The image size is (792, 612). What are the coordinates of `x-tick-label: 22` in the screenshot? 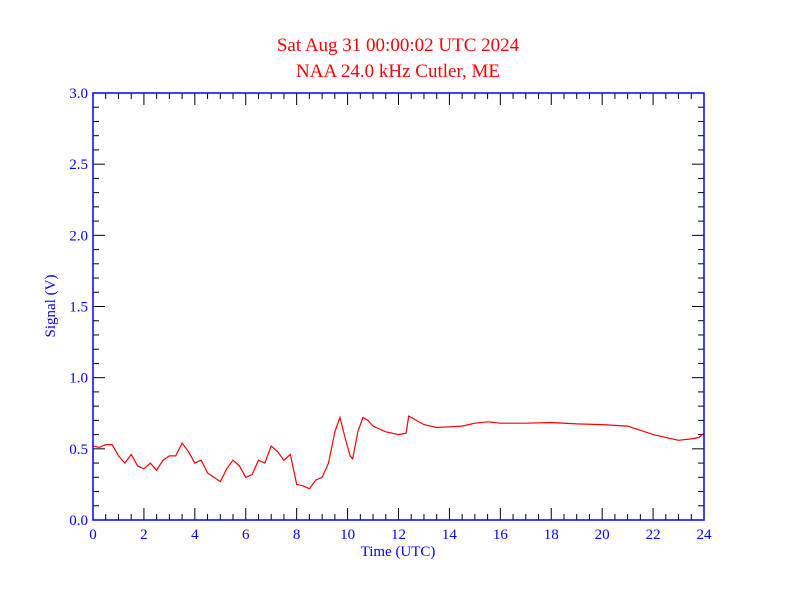 It's located at (653, 535).